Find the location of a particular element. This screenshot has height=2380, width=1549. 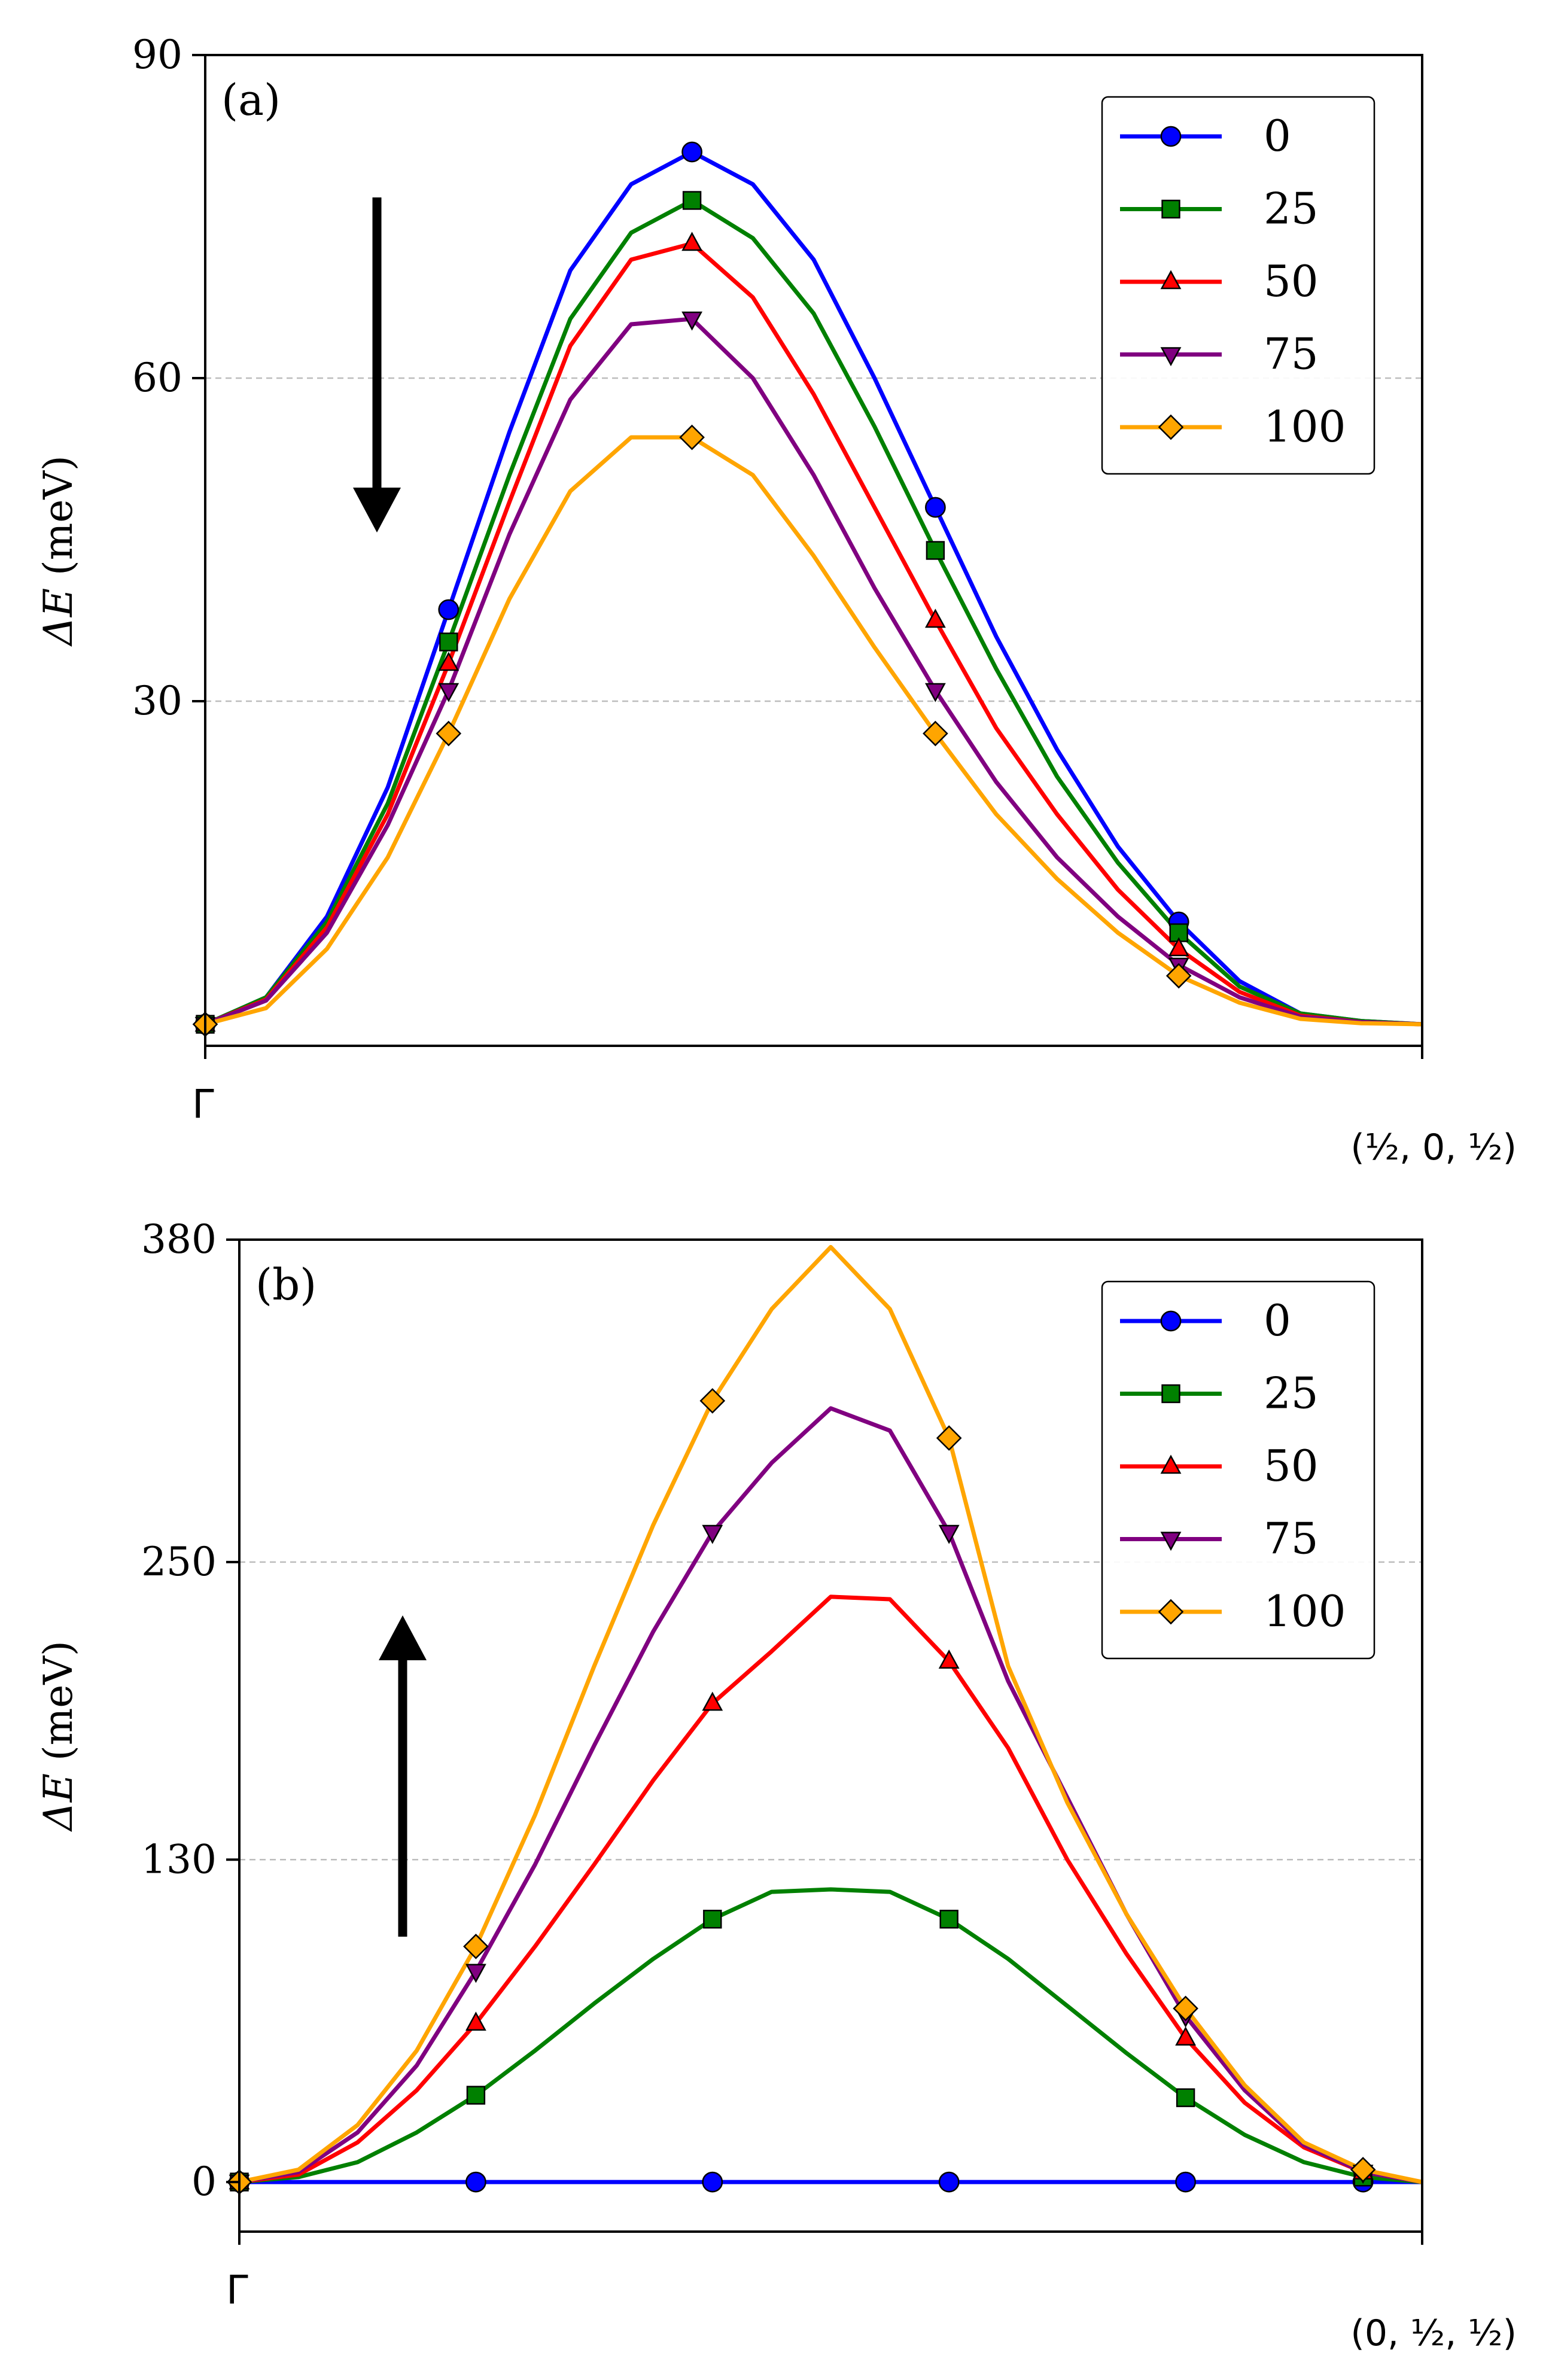

panel-label: (a) is located at coordinates (251, 100).